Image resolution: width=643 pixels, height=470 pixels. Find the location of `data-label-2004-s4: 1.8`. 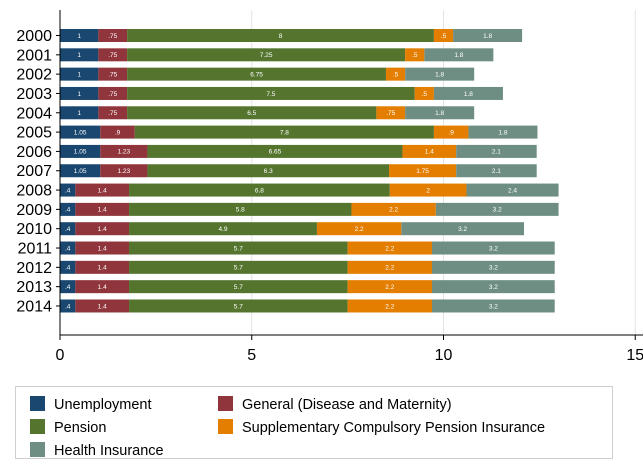

data-label-2004-s4: 1.8 is located at coordinates (439, 113).